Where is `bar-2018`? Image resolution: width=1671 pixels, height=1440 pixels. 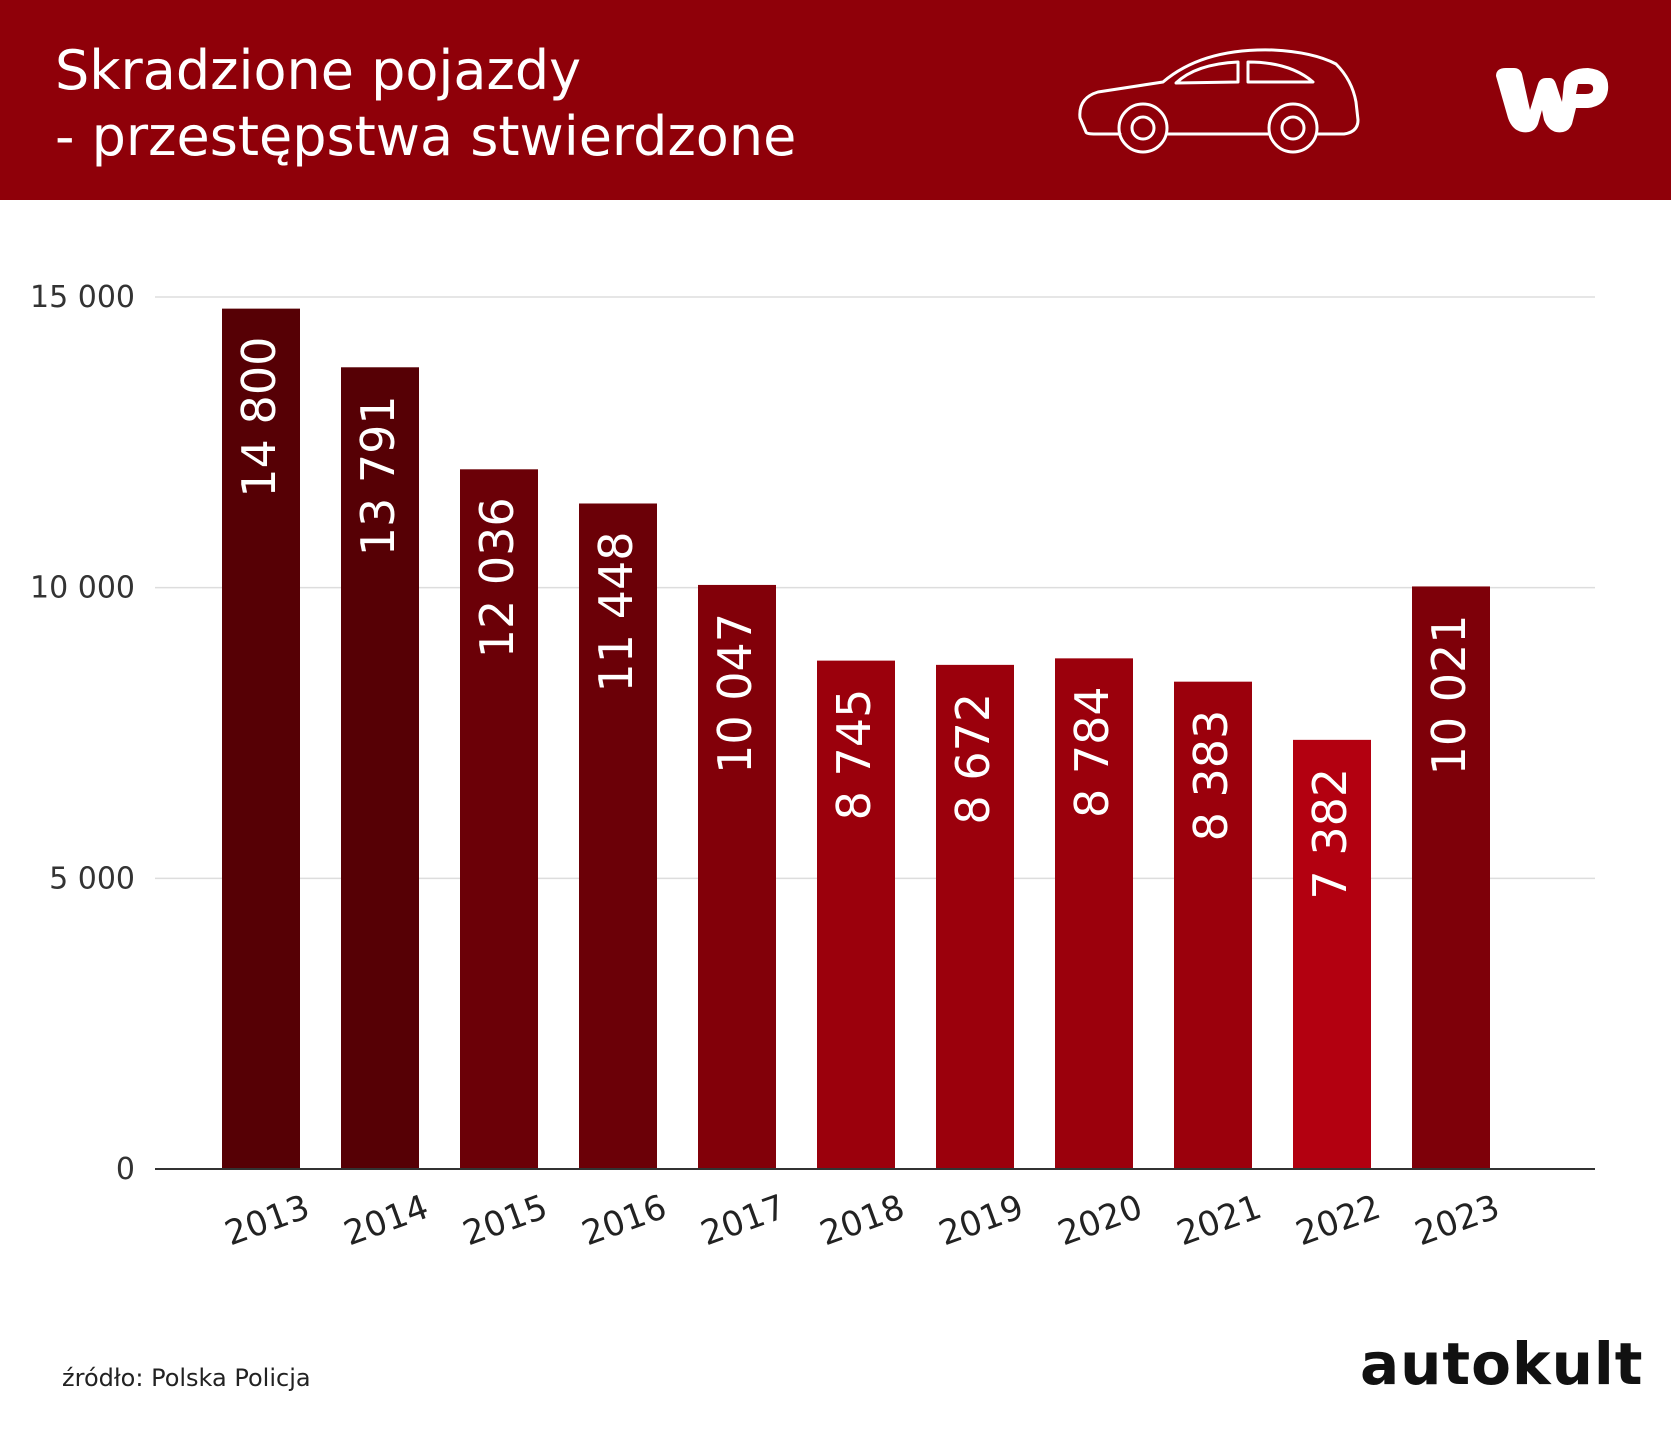 bar-2018 is located at coordinates (856, 914).